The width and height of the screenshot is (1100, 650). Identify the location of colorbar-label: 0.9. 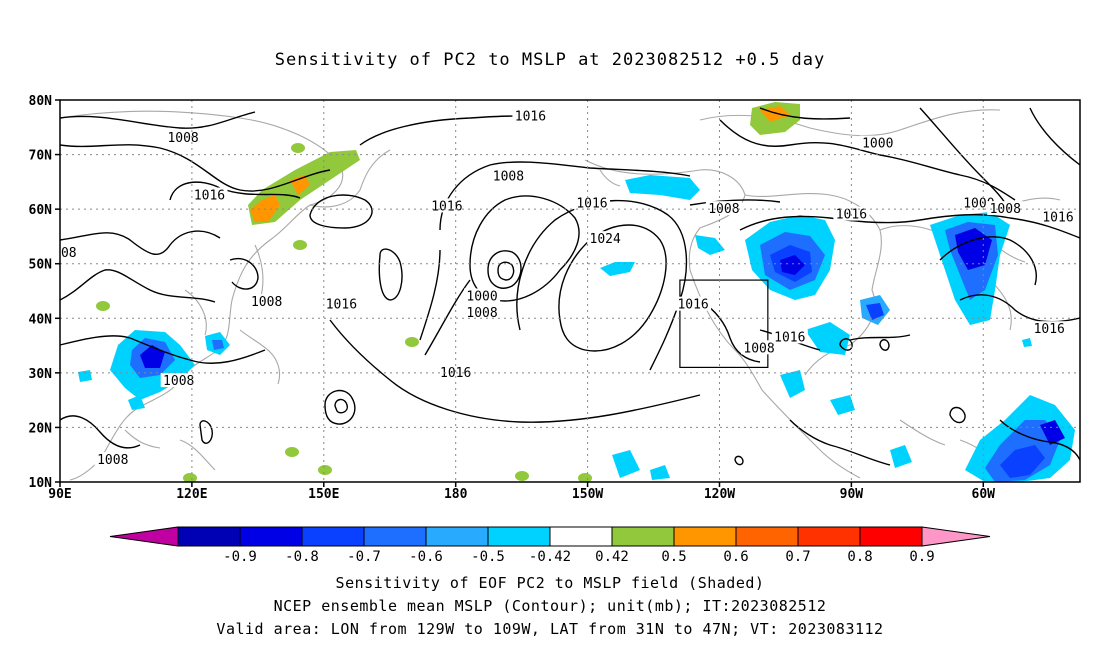
(921, 557).